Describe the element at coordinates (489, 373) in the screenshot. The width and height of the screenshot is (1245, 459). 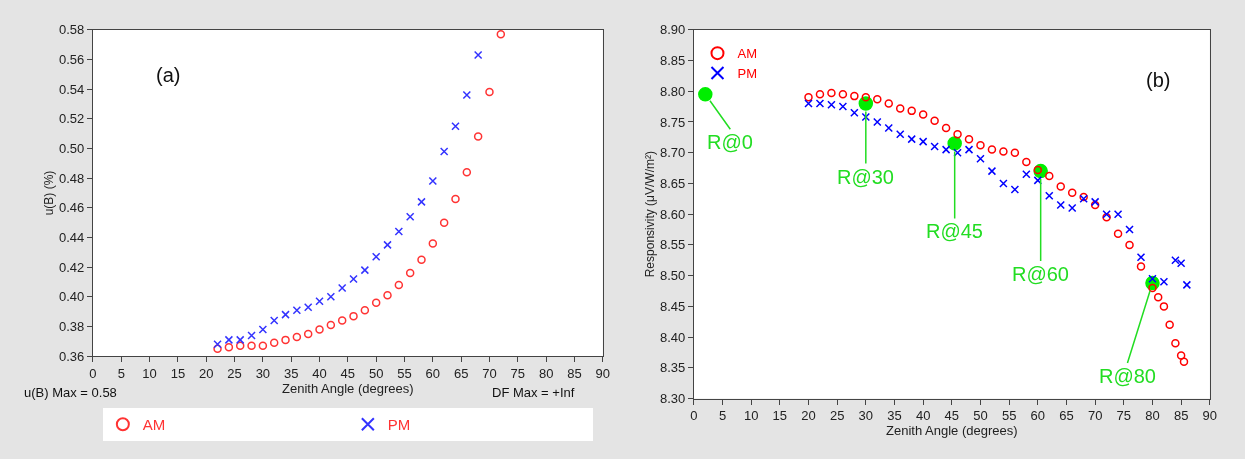
I see `x-tick-label: 70` at that location.